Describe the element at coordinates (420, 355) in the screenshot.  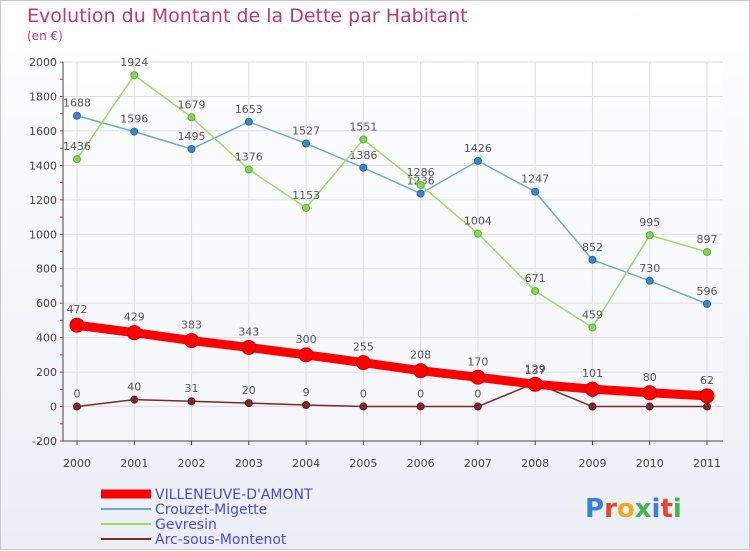
I see `data-label-0: 208` at that location.